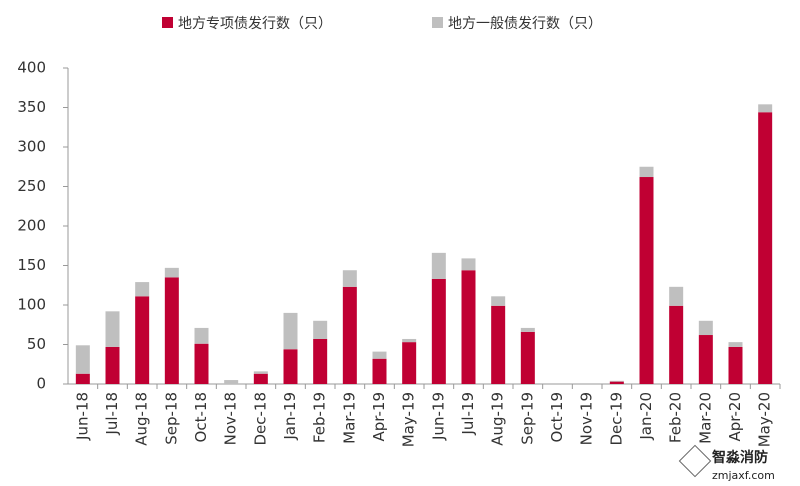 Image resolution: width=800 pixels, height=486 pixels. What do you see at coordinates (616, 419) in the screenshot?
I see `x-tick-label: Dec-19` at bounding box center [616, 419].